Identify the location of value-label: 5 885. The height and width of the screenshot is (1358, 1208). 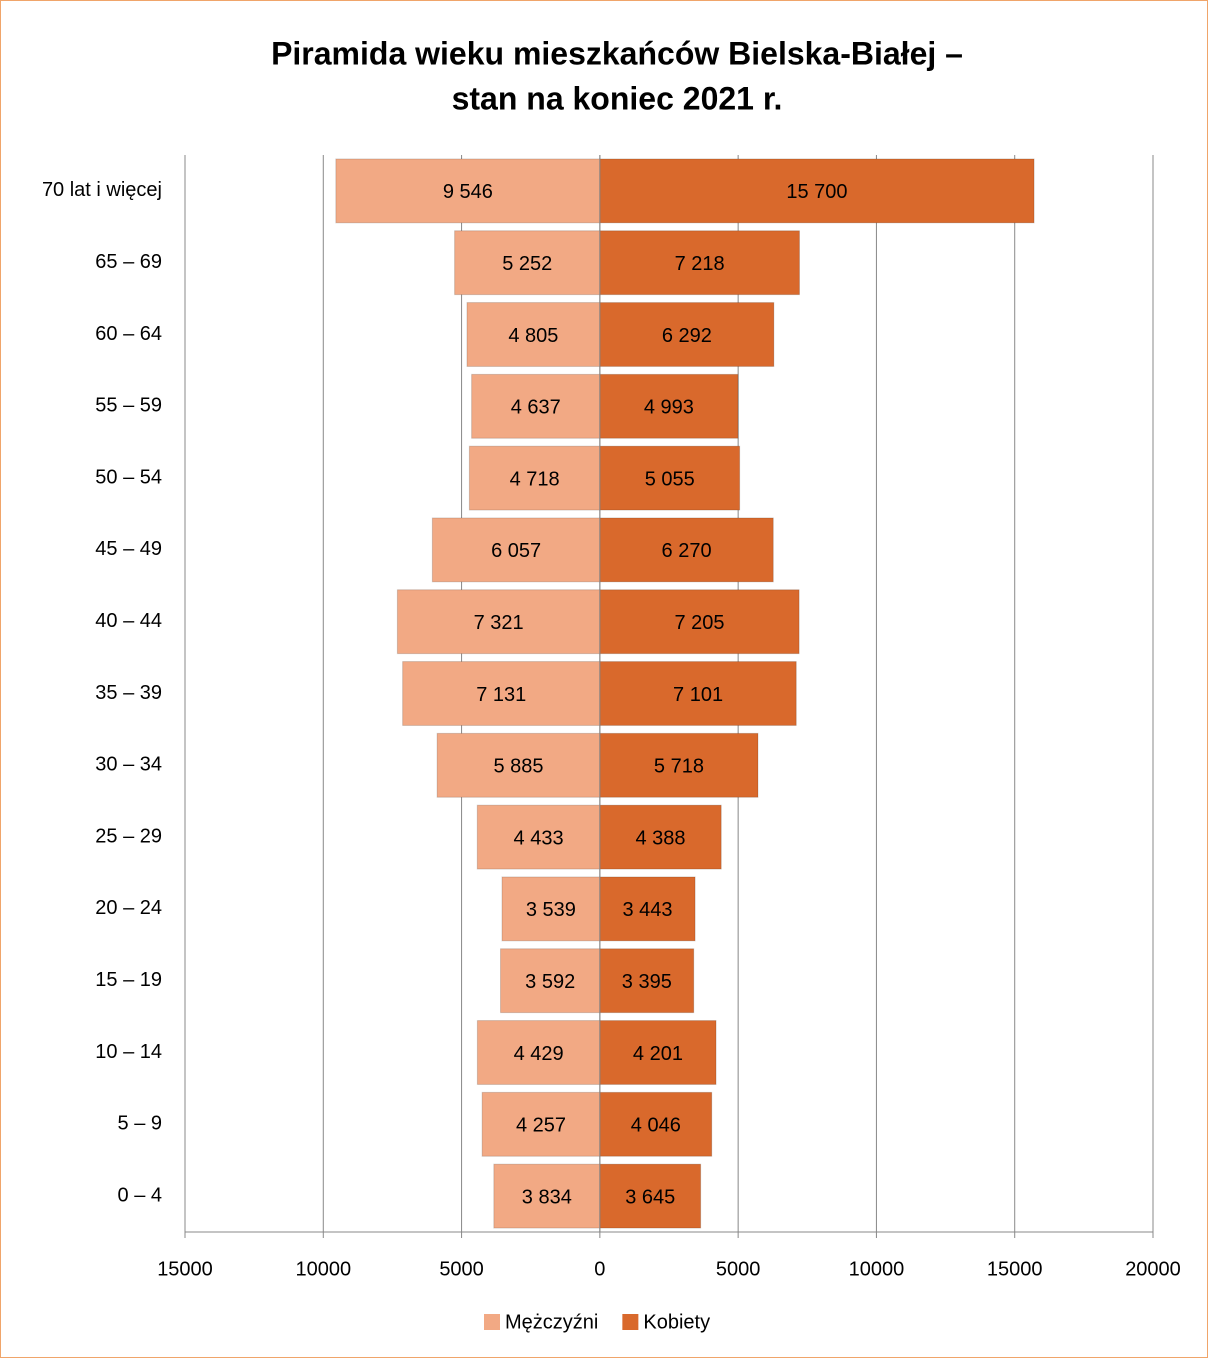
(518, 767).